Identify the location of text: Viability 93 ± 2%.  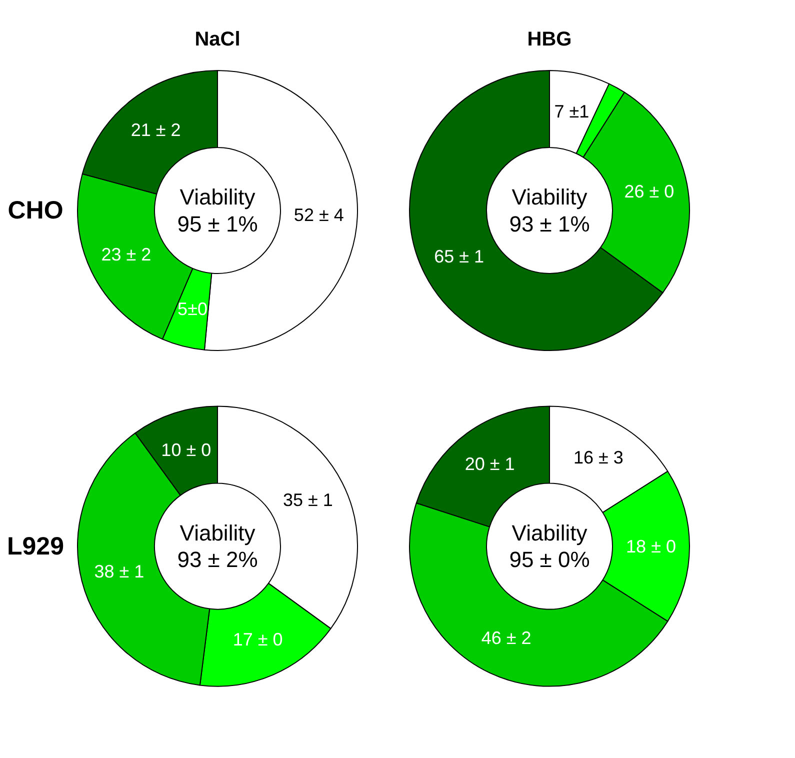
(217, 546).